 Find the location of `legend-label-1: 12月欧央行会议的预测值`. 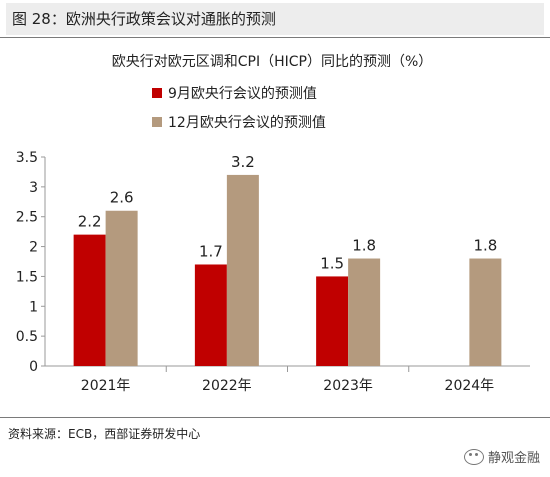

legend-label-1: 12月欧央行会议的预测值 is located at coordinates (247, 123).